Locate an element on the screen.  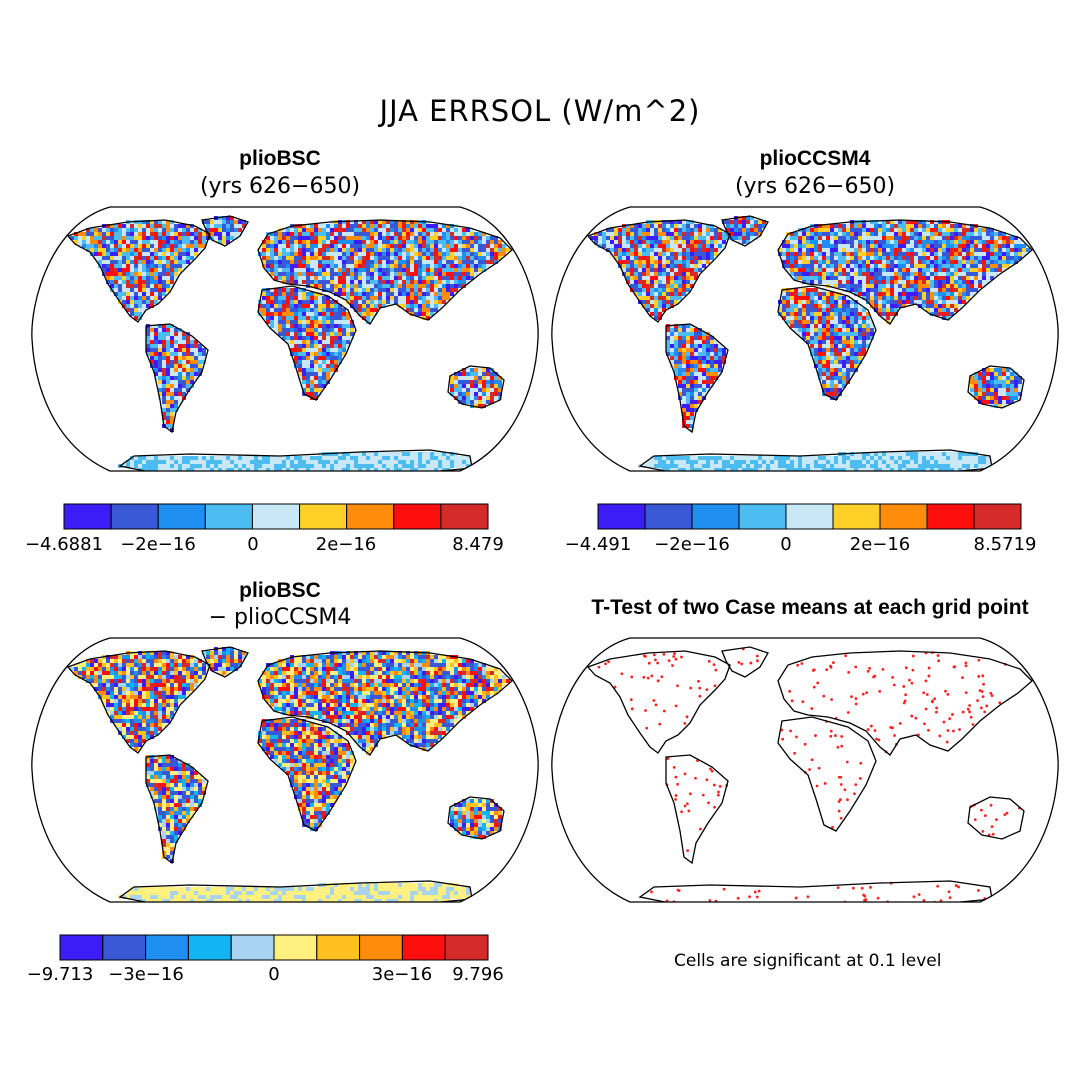
colorbar-diff-tick: −9.713 is located at coordinates (60, 974).